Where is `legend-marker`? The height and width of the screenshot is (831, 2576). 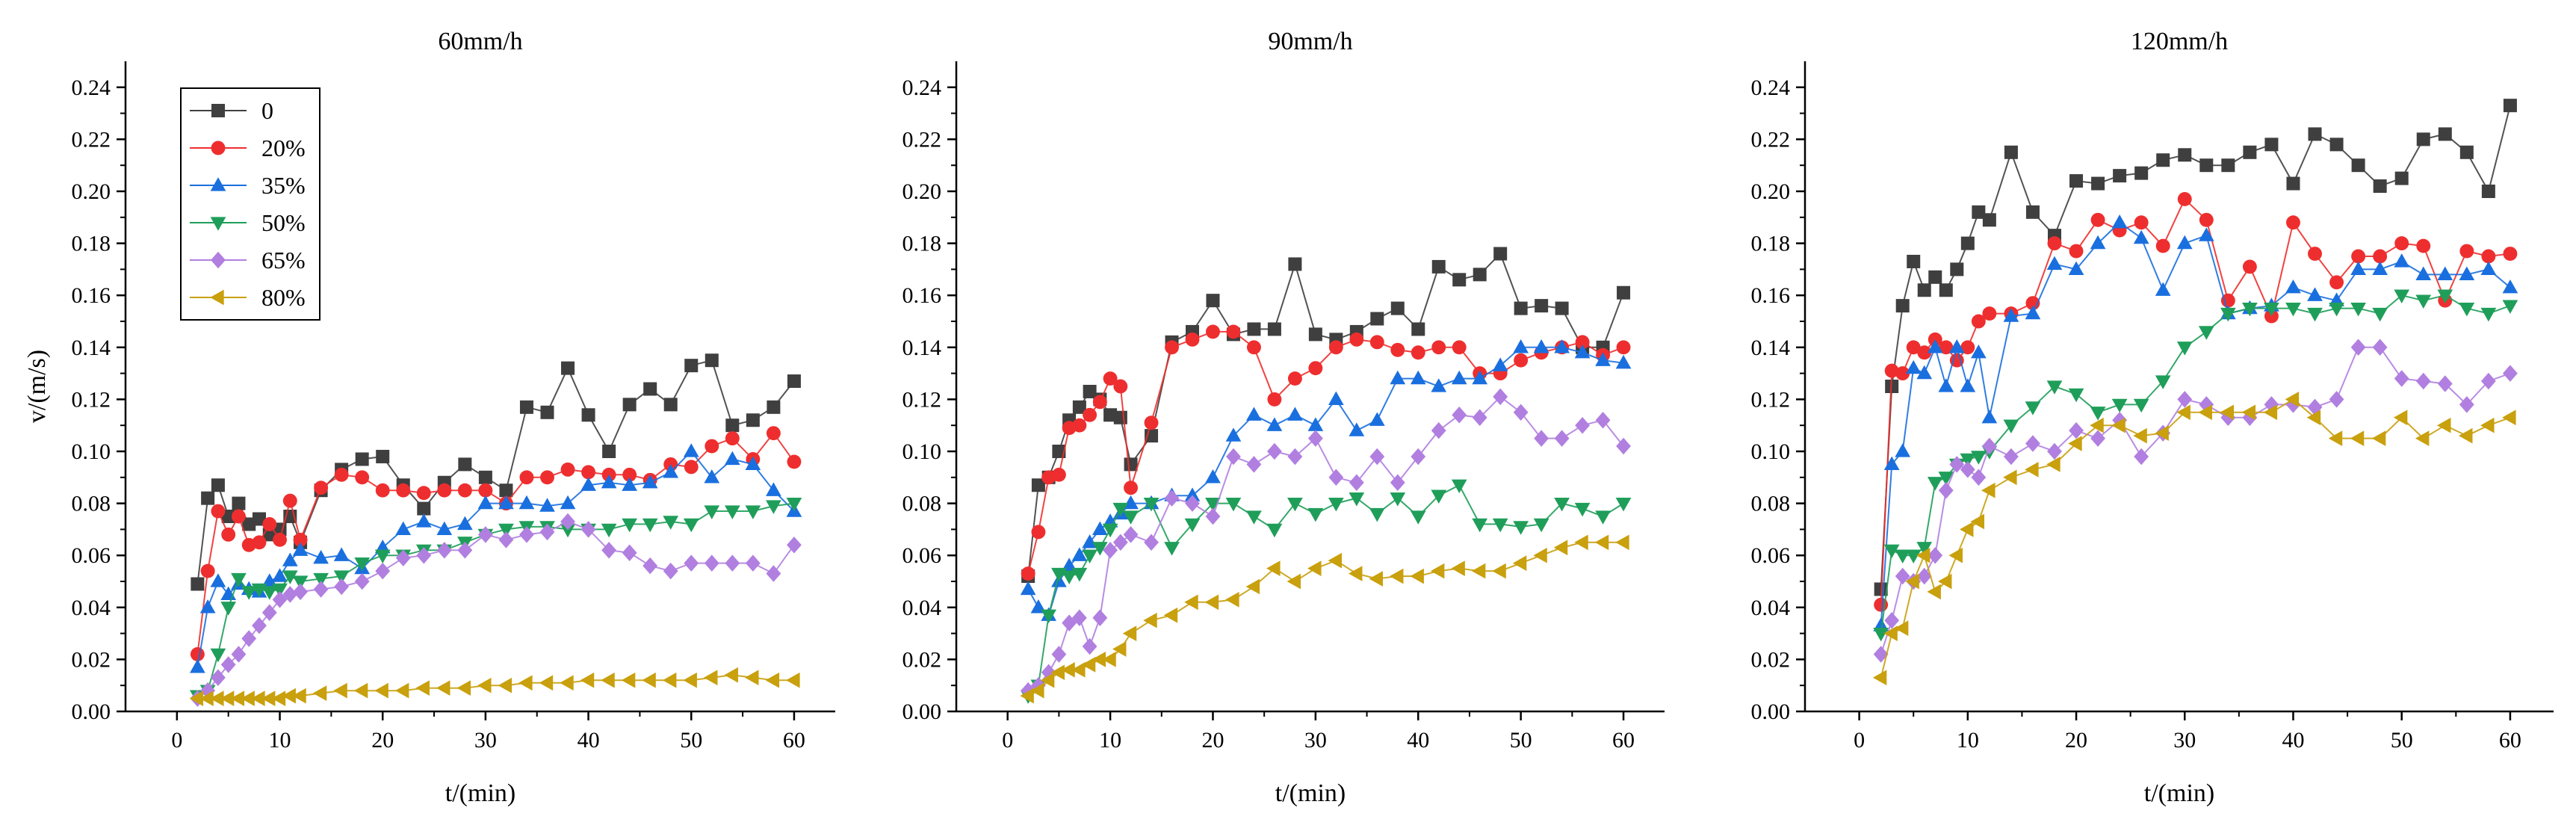
legend-marker is located at coordinates (218, 224).